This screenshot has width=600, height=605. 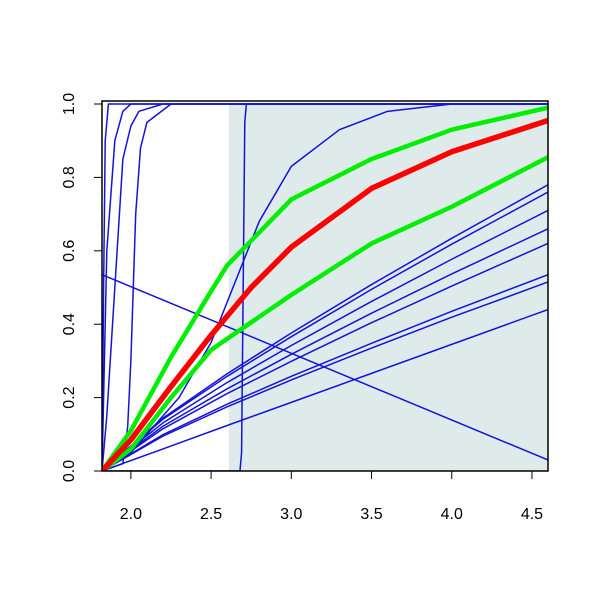 I want to click on y-tick-label: 0.4, so click(x=69, y=324).